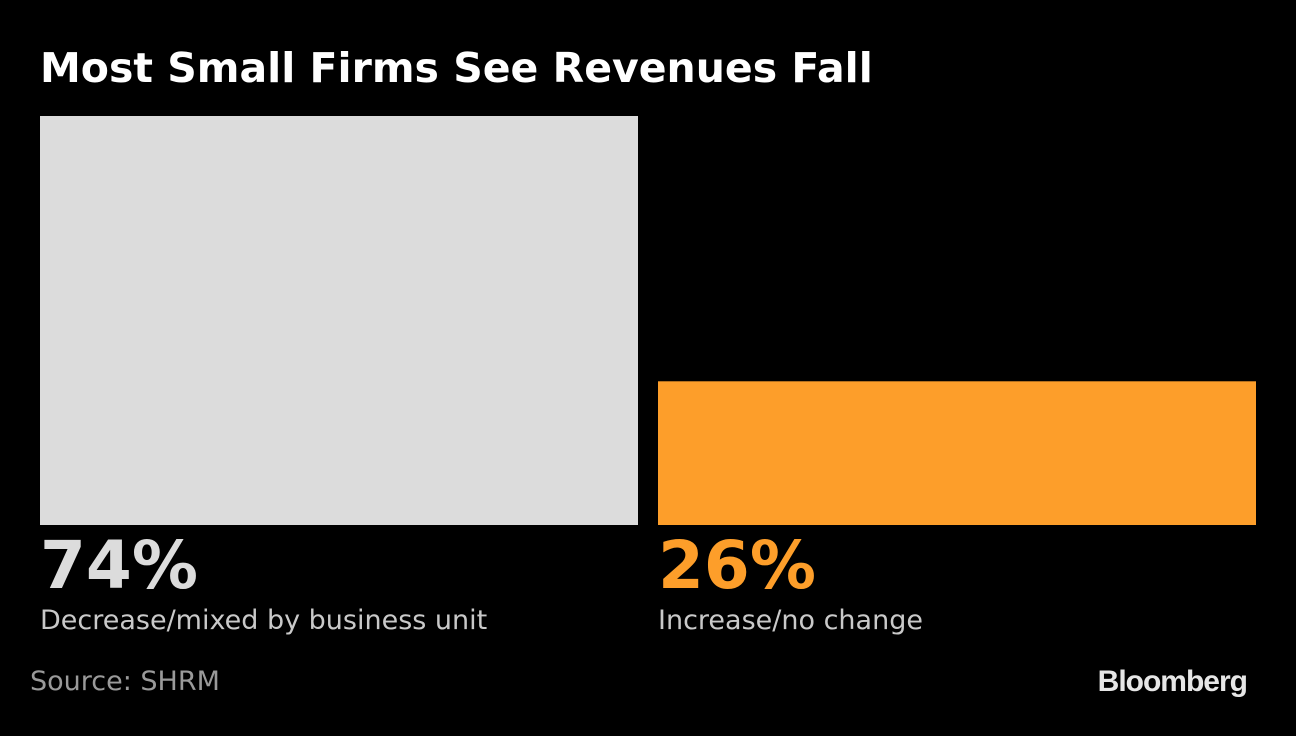  I want to click on source-note: Source: SHRM, so click(125, 681).